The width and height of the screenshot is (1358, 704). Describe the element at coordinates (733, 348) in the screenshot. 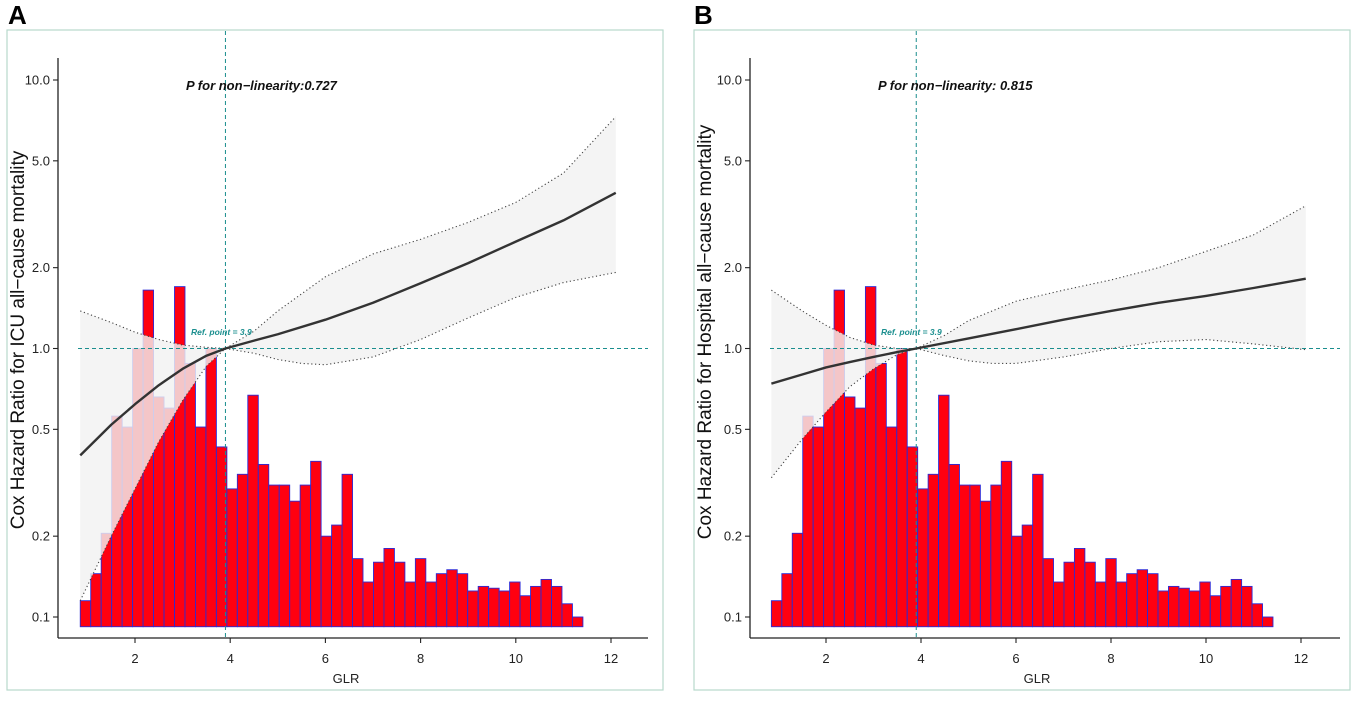

I see `panel-b-y-tick-label: 1.0` at that location.